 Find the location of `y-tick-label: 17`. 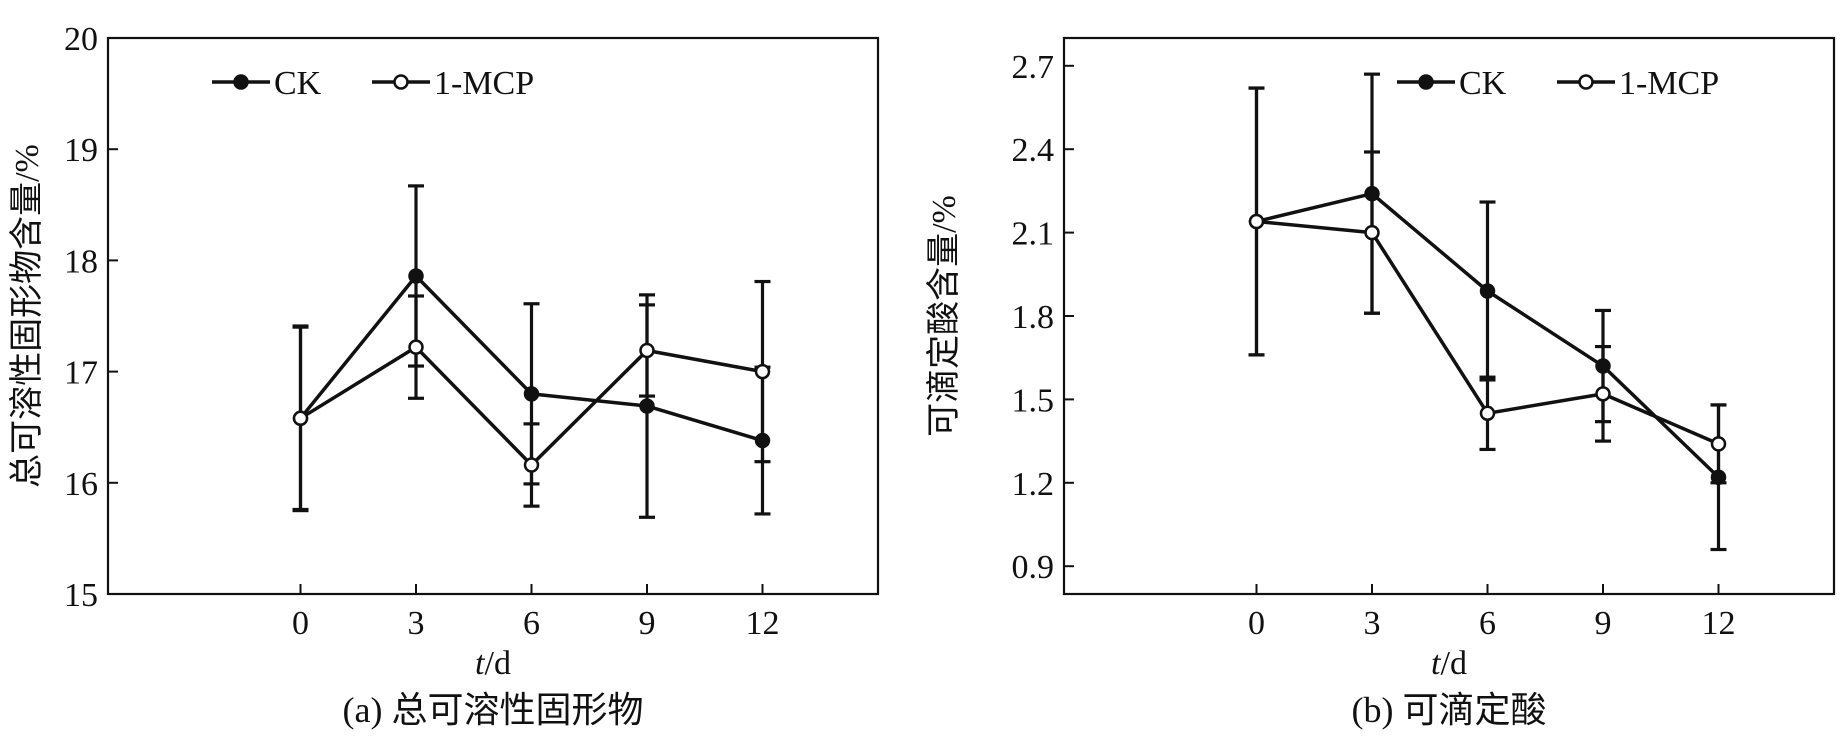

y-tick-label: 17 is located at coordinates (81, 373).